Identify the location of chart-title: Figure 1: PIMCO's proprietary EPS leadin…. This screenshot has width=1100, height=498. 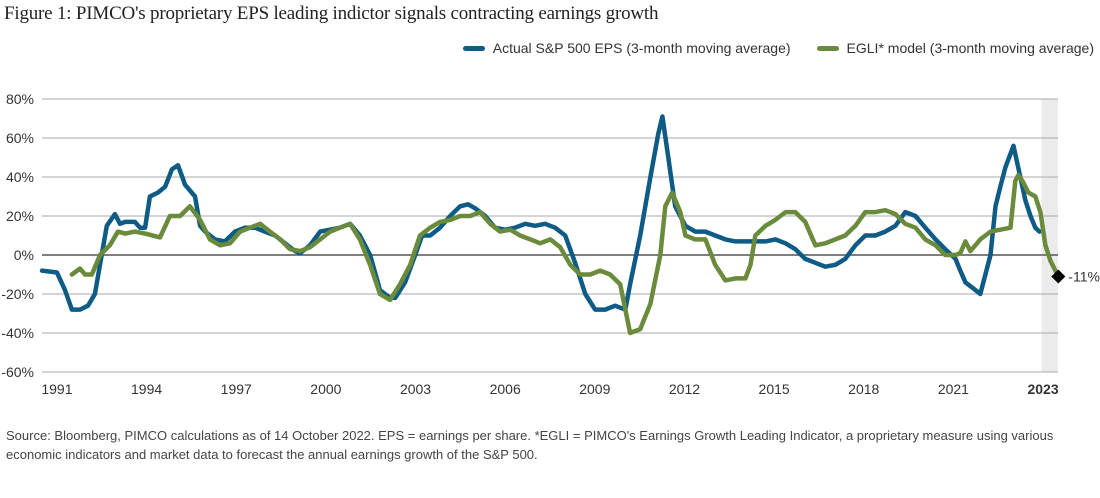
(331, 13).